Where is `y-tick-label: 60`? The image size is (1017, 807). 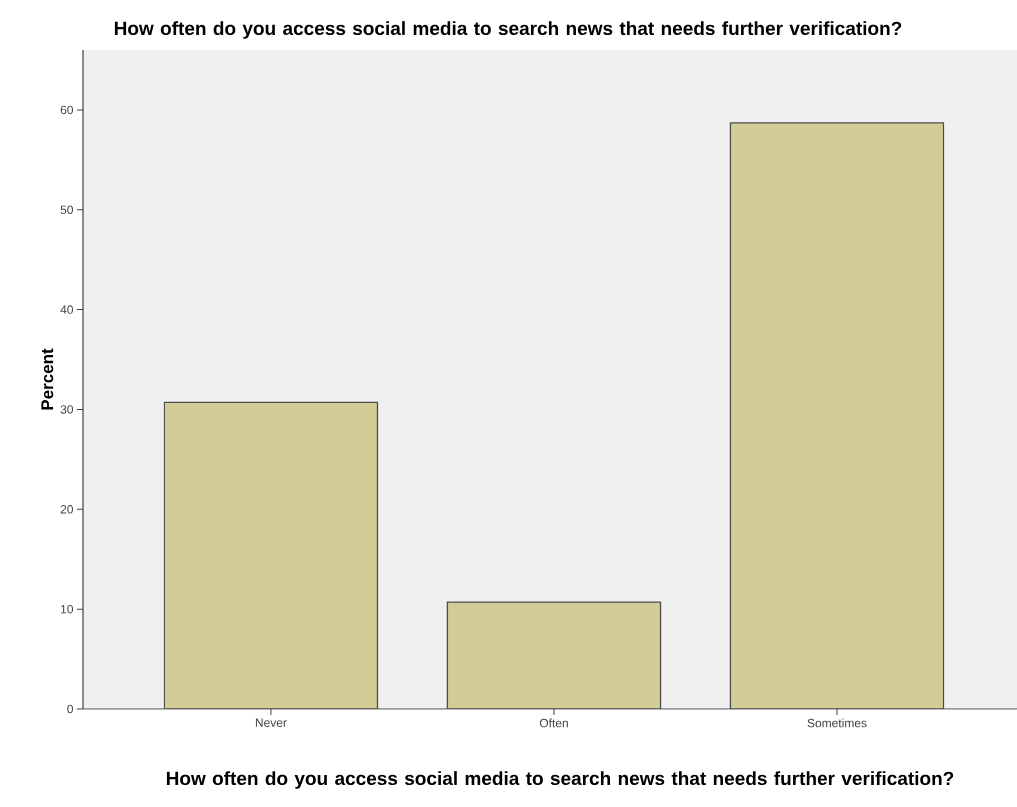 y-tick-label: 60 is located at coordinates (66, 110).